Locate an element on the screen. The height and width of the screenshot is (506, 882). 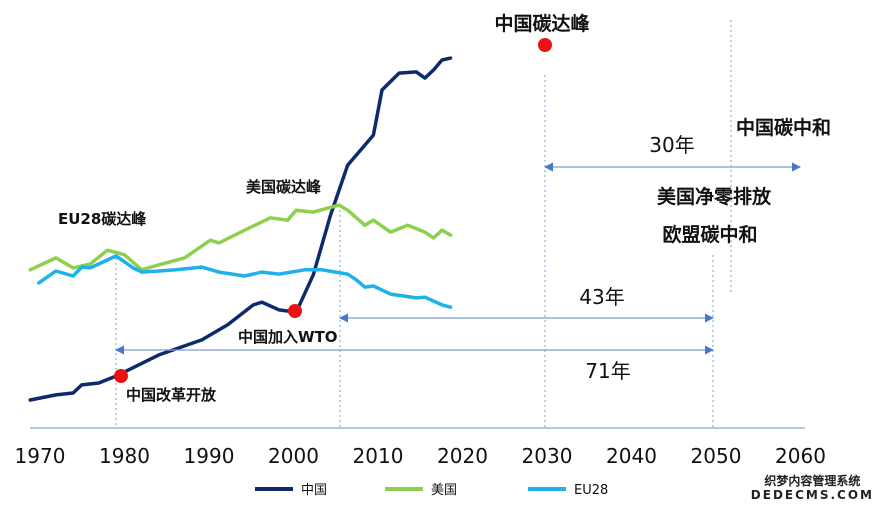
marker-label-1980: 中国改革开放 is located at coordinates (171, 395).